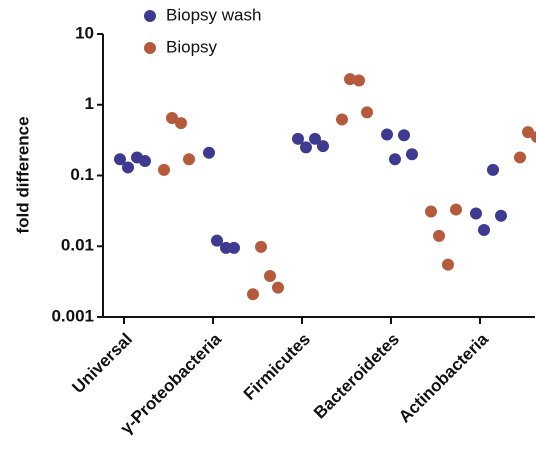  I want to click on y-tick-label: 0.001, so click(72, 315).